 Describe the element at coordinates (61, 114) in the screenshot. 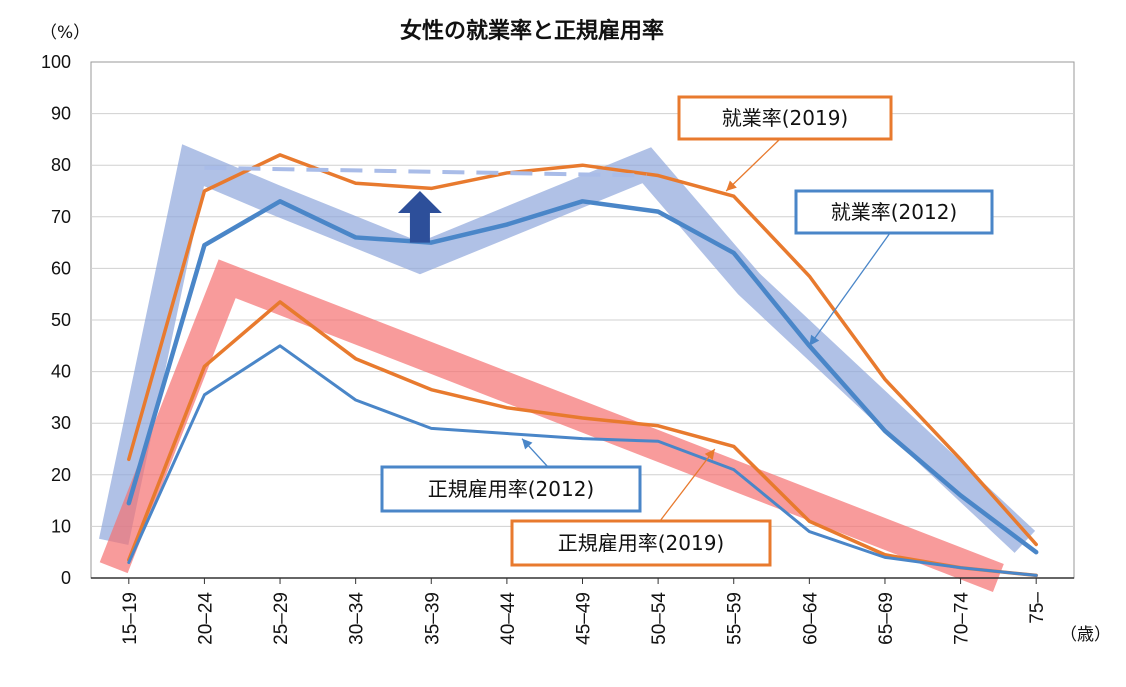

I see `y-tick-label: 90` at that location.